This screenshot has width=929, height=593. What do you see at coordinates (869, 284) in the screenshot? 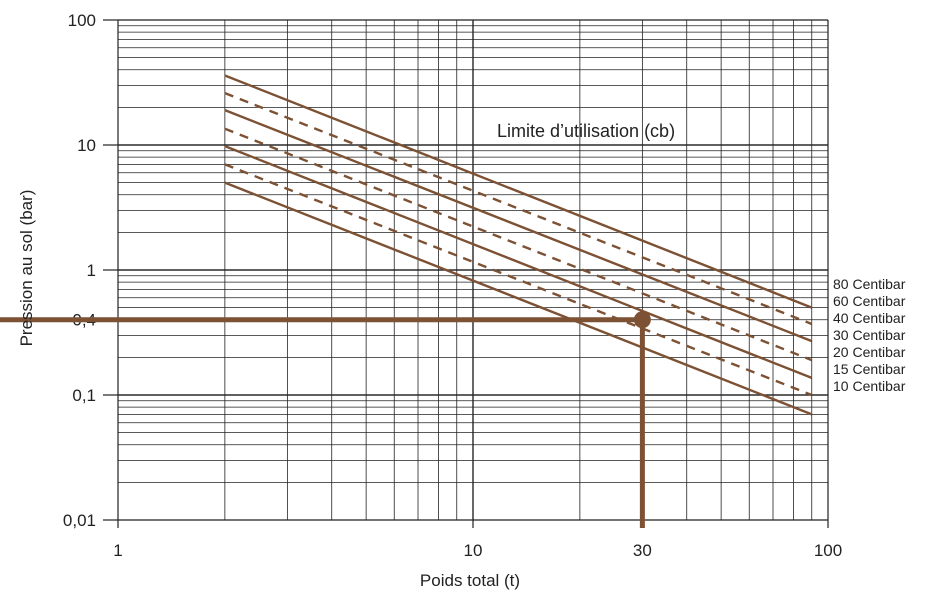
I see `series-label: 80 Centibar` at bounding box center [869, 284].